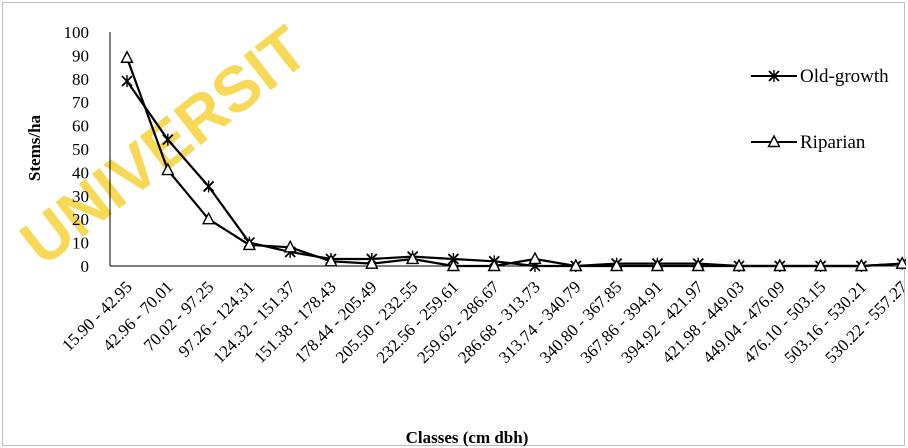  What do you see at coordinates (80, 149) in the screenshot?
I see `y-tick-label: 50` at bounding box center [80, 149].